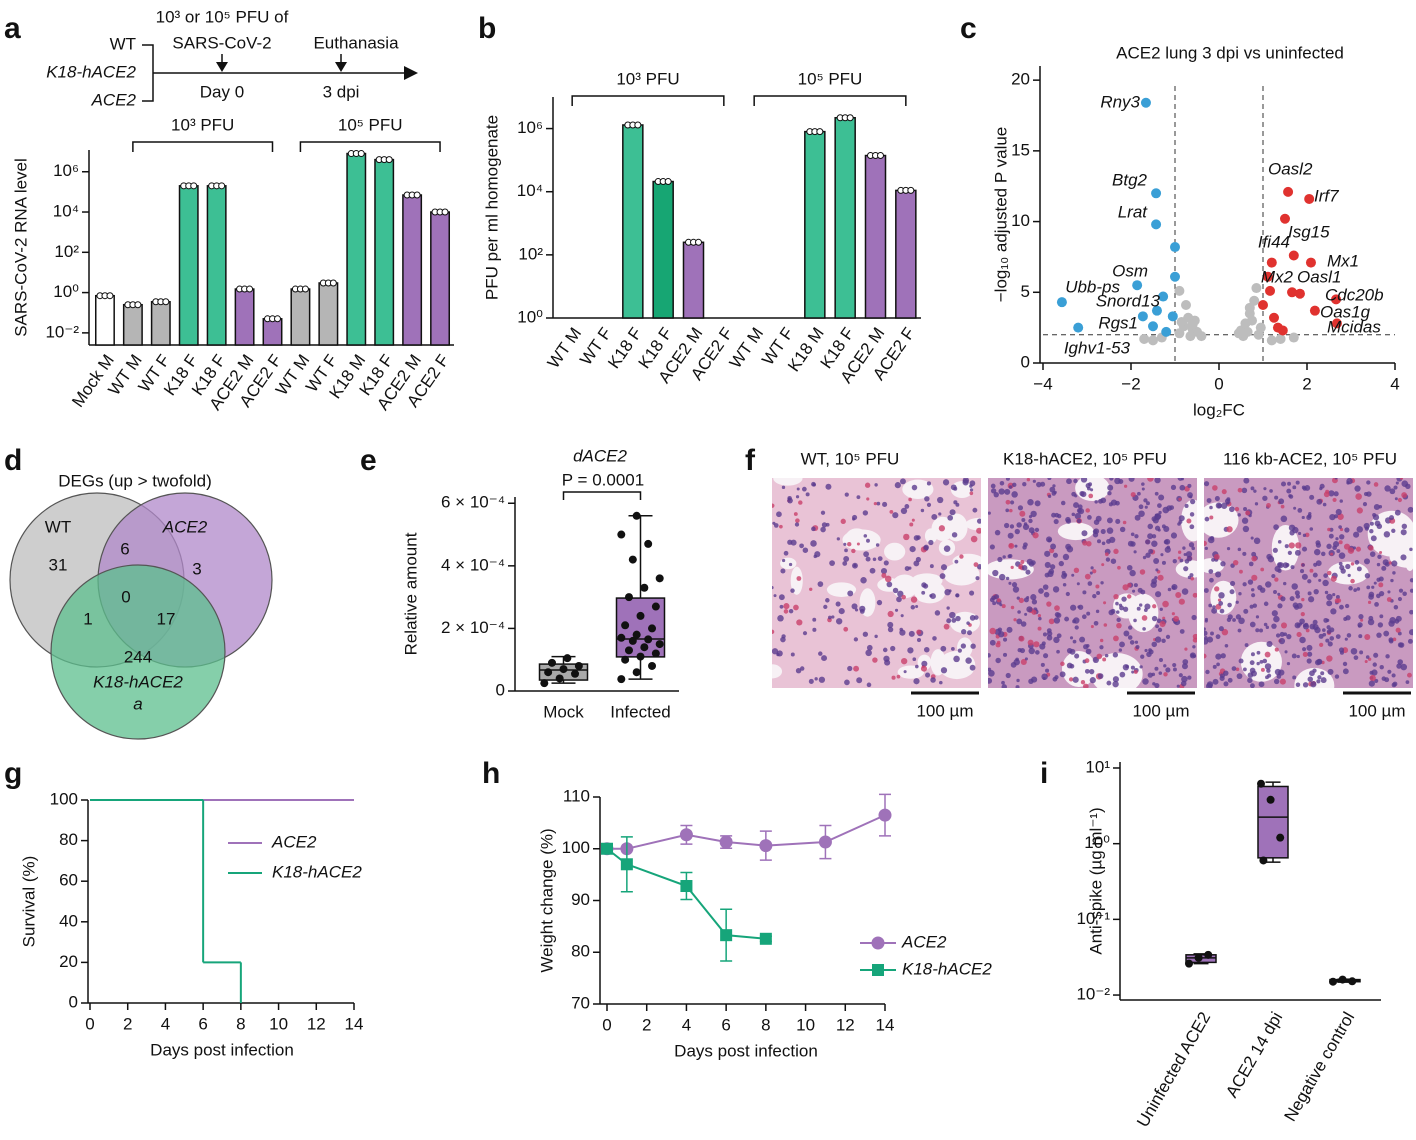 The height and width of the screenshot is (1140, 1416). I want to click on region-count: 17, so click(166, 618).